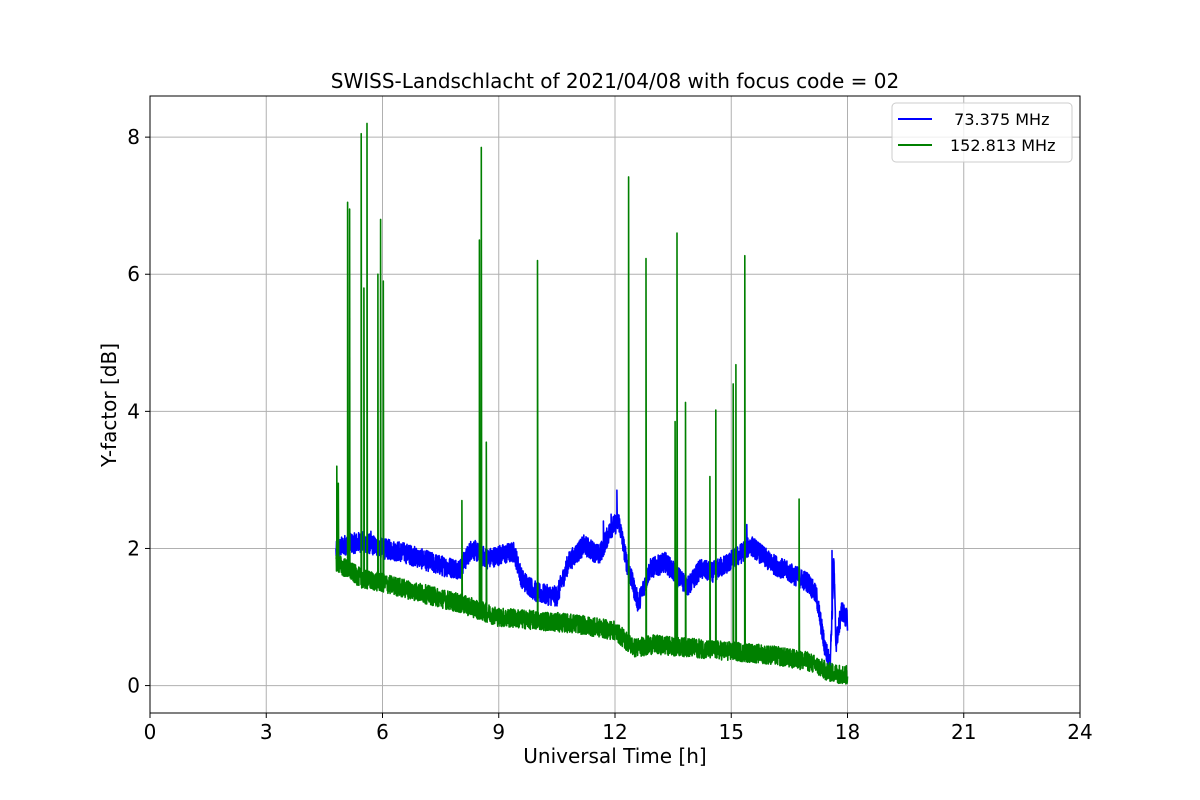 The width and height of the screenshot is (1200, 800). Describe the element at coordinates (109, 405) in the screenshot. I see `y-axis-label: Y-factor [dB]` at that location.